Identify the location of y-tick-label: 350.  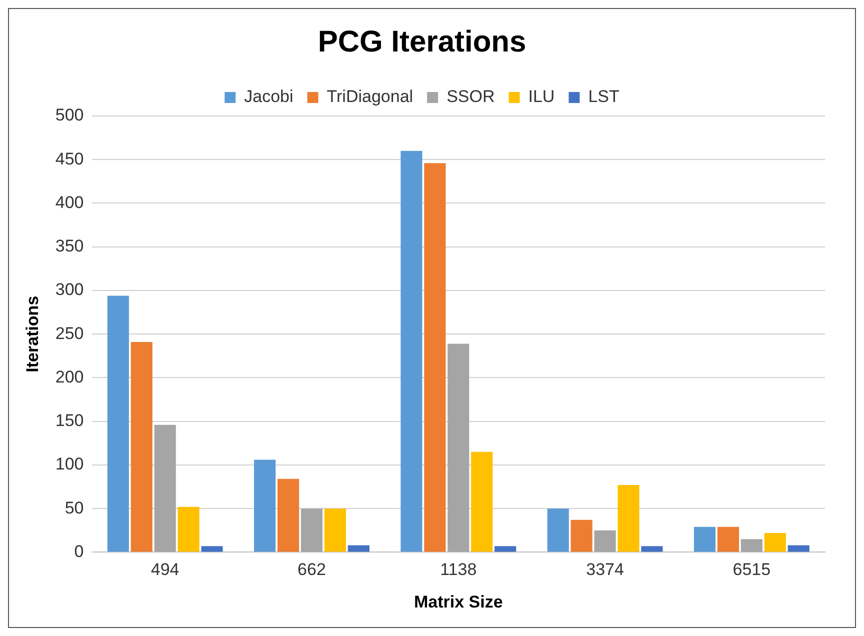
(69, 246).